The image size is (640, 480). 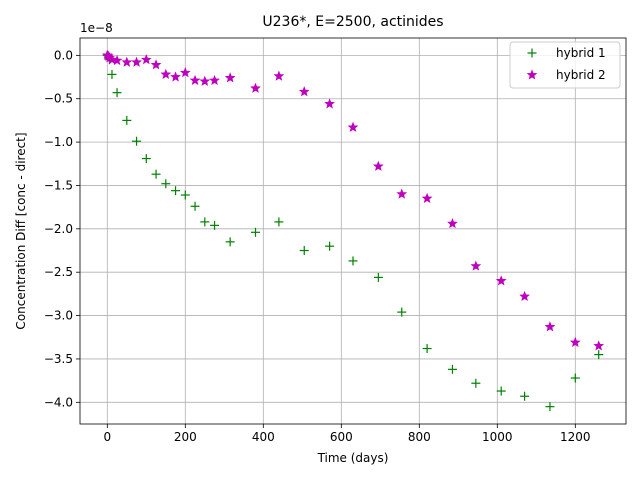 I want to click on y-tick-label: 0.0, so click(x=63, y=55).